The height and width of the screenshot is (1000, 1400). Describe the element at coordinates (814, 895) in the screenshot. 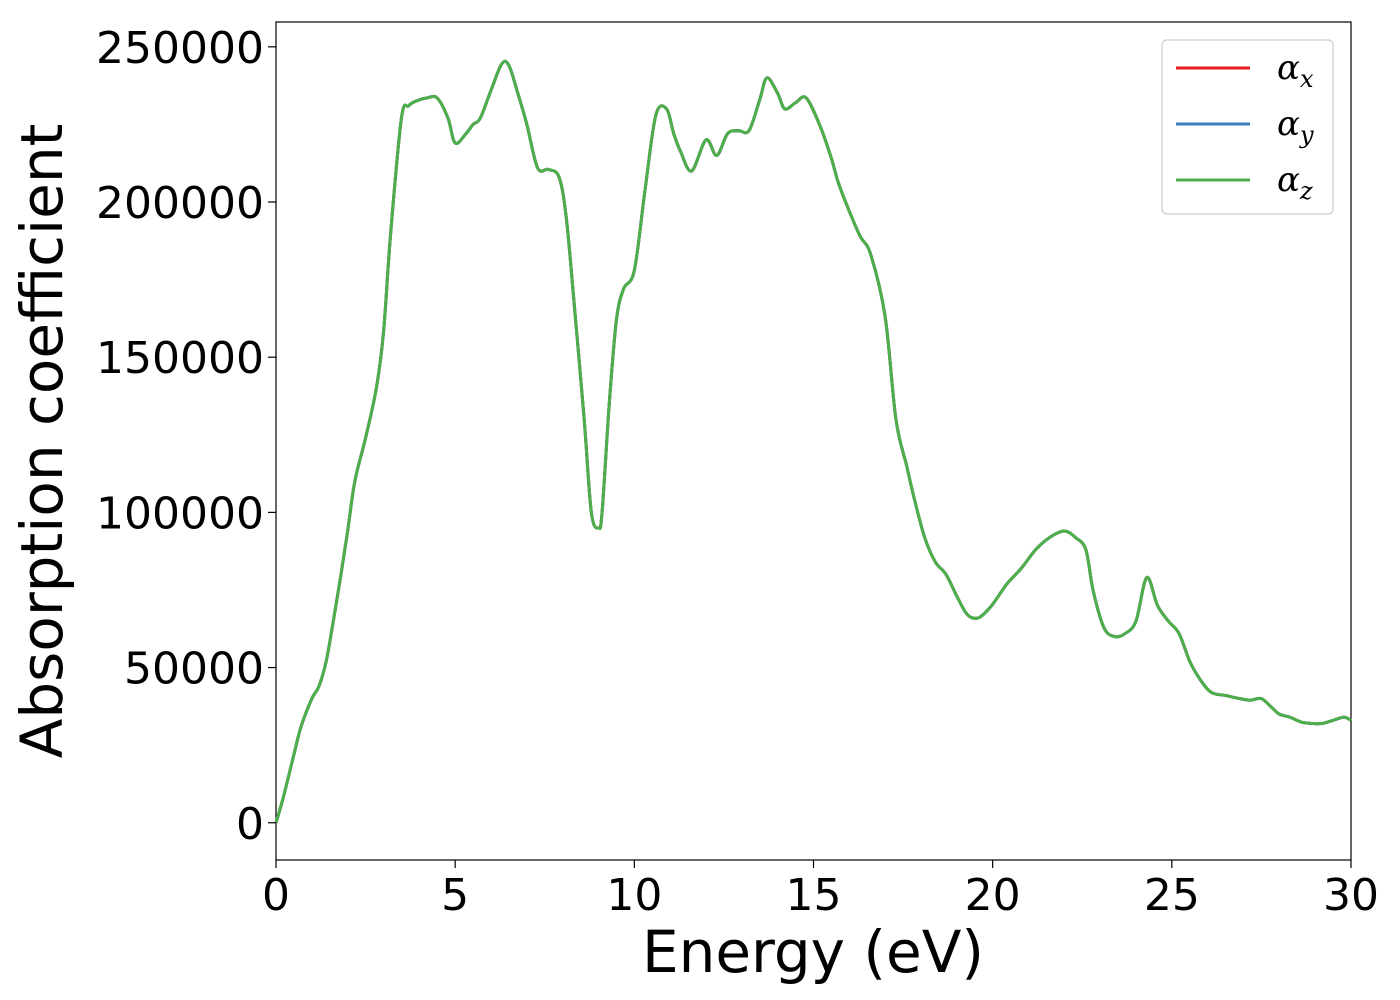

I see `x-tick-label: 15` at that location.